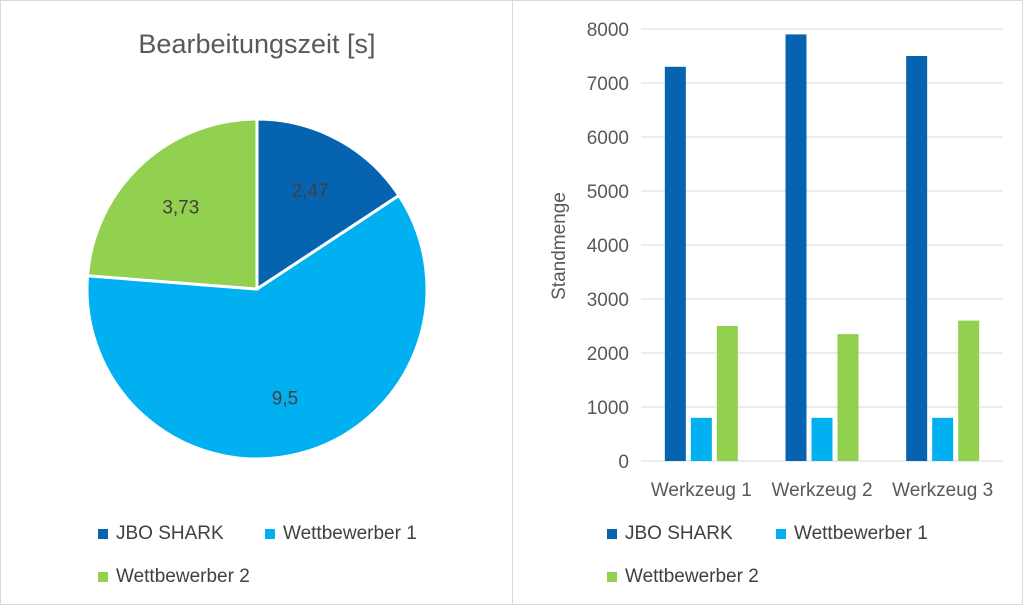 This screenshot has width=1024, height=607. Describe the element at coordinates (608, 408) in the screenshot. I see `y-tick-label: 1000` at that location.